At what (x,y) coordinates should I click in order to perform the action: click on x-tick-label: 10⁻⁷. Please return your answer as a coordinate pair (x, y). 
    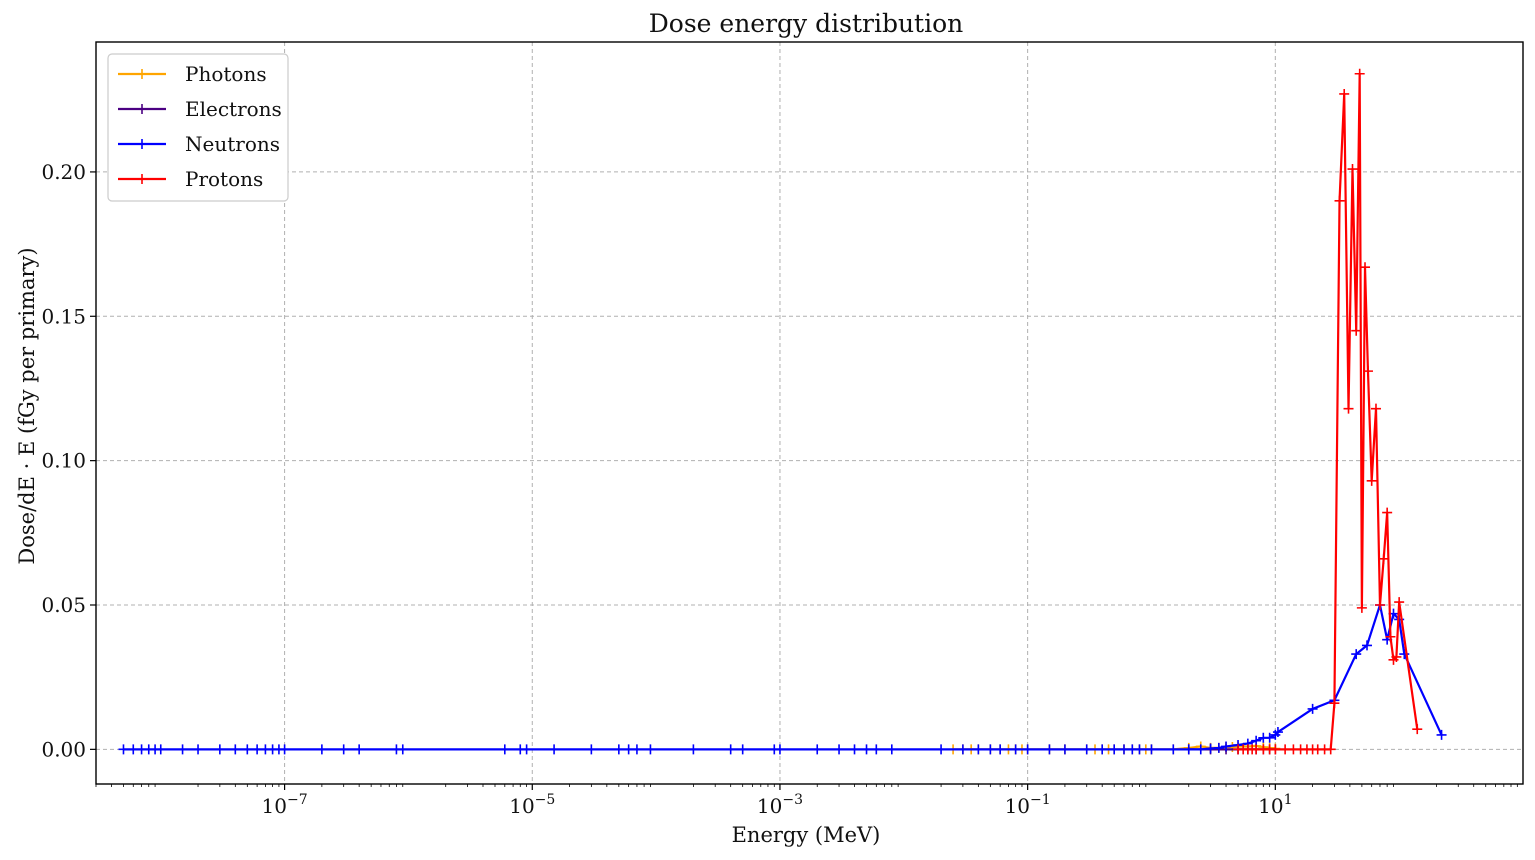
    Looking at the image, I should click on (285, 805).